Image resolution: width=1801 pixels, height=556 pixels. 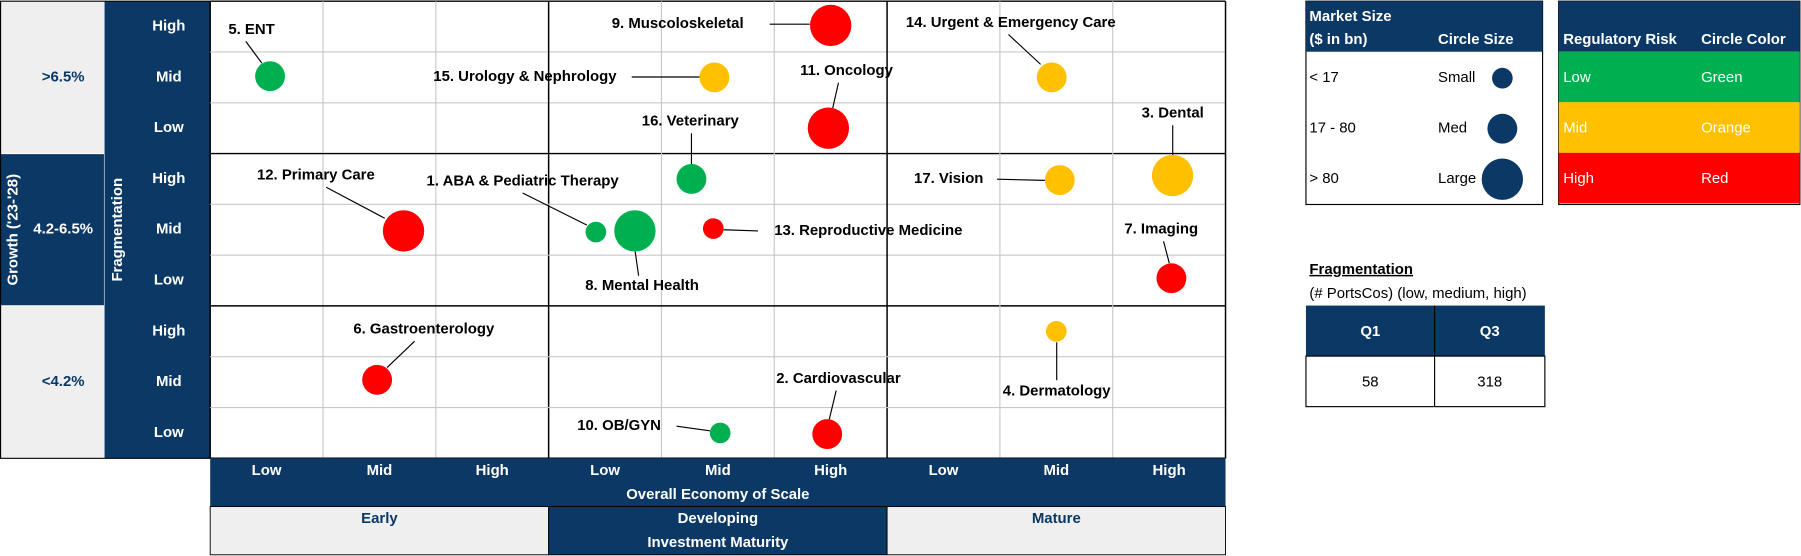 What do you see at coordinates (1578, 178) in the screenshot?
I see `risk-name: High` at bounding box center [1578, 178].